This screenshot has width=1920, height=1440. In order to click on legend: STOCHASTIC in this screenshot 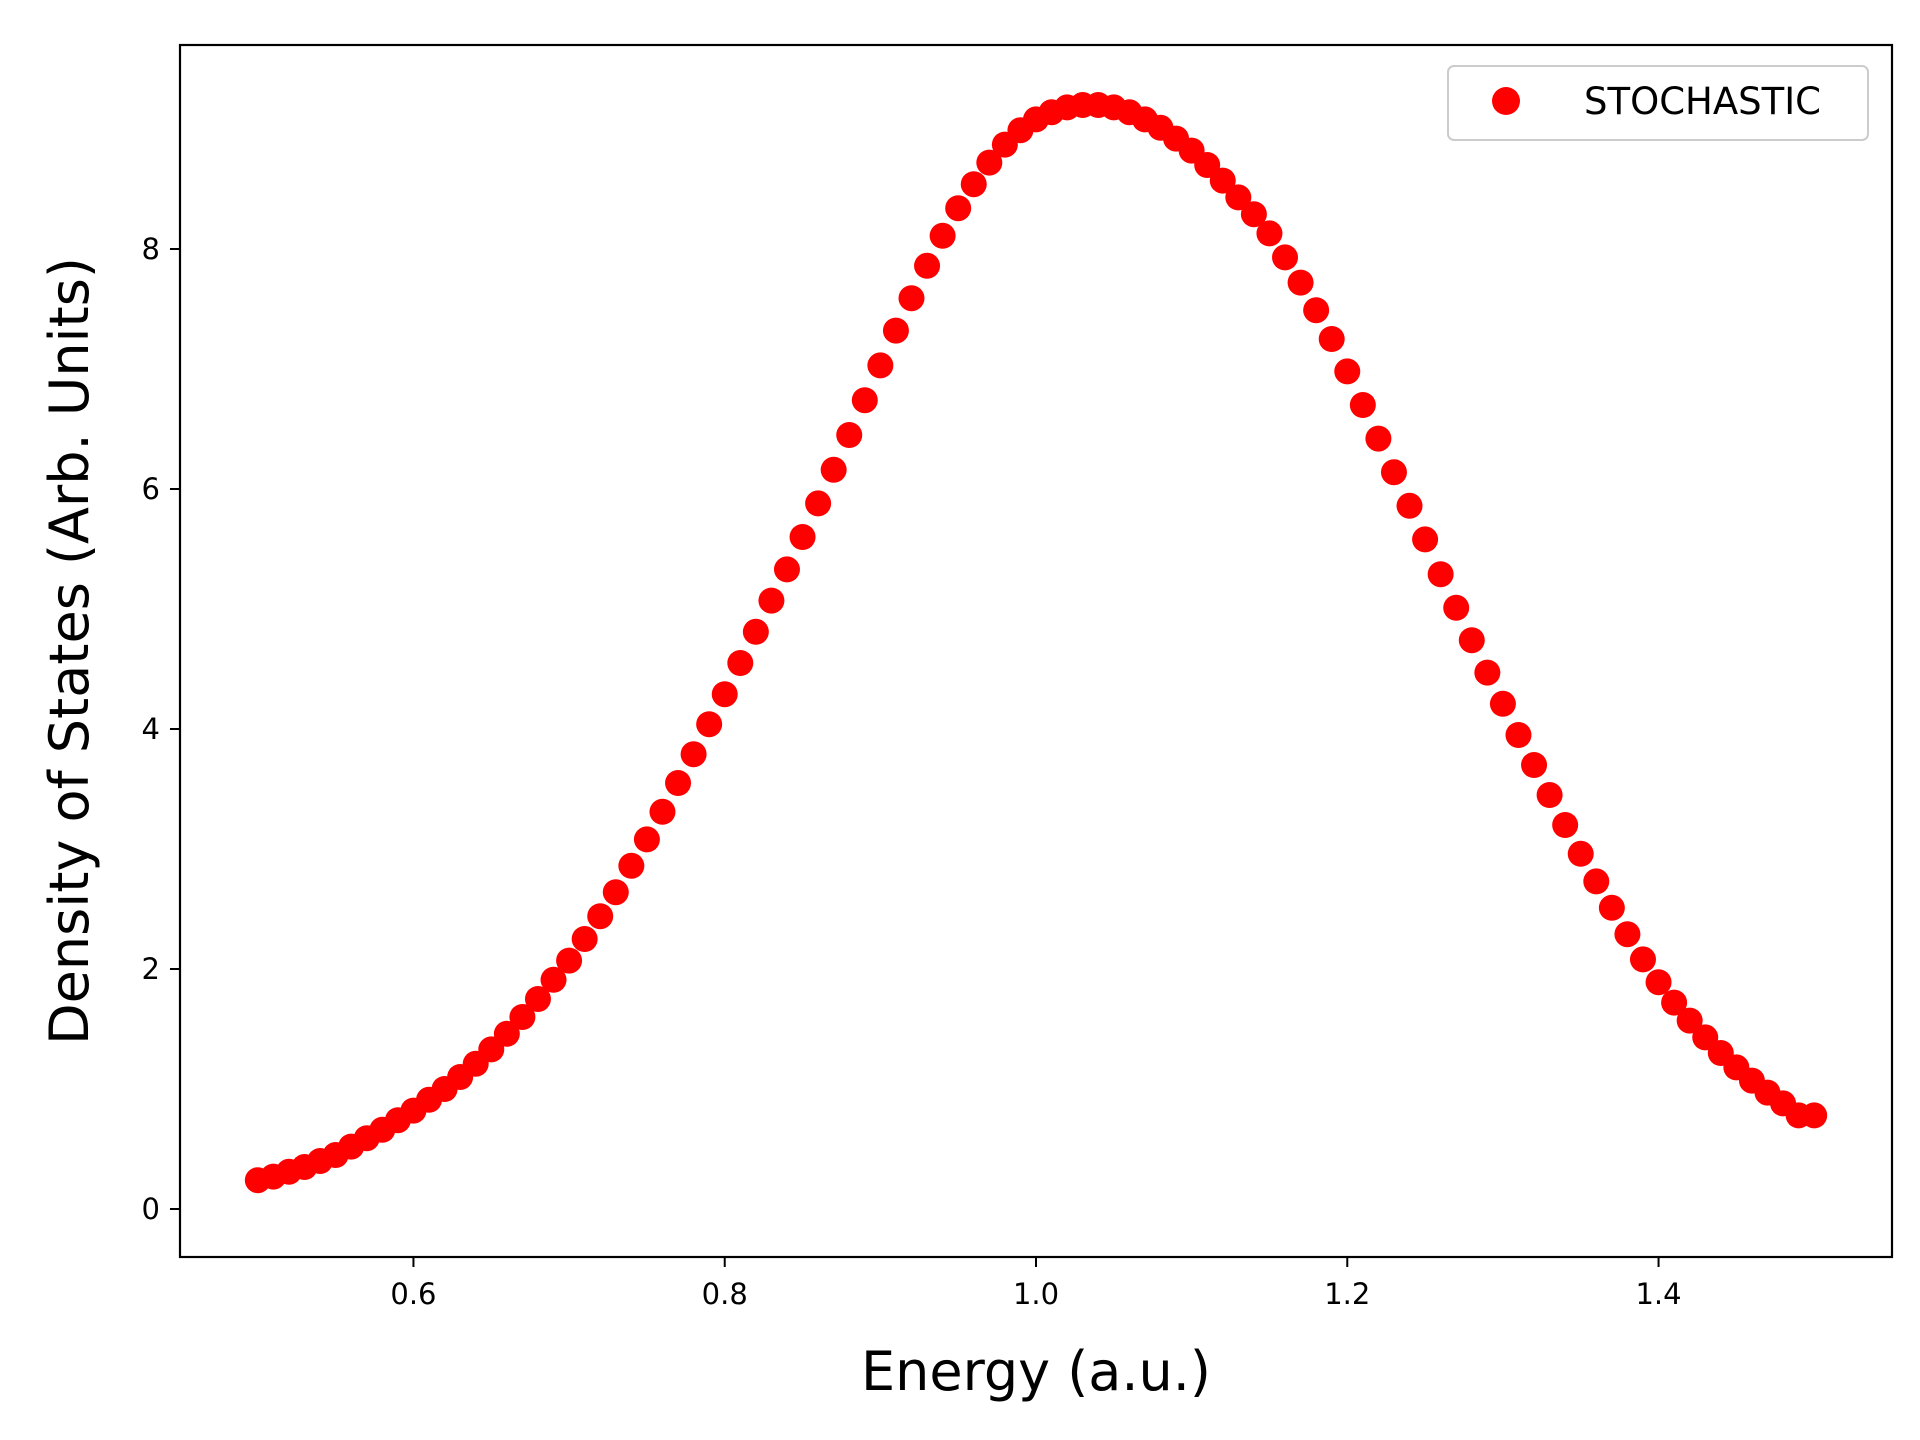, I will do `click(1658, 103)`.